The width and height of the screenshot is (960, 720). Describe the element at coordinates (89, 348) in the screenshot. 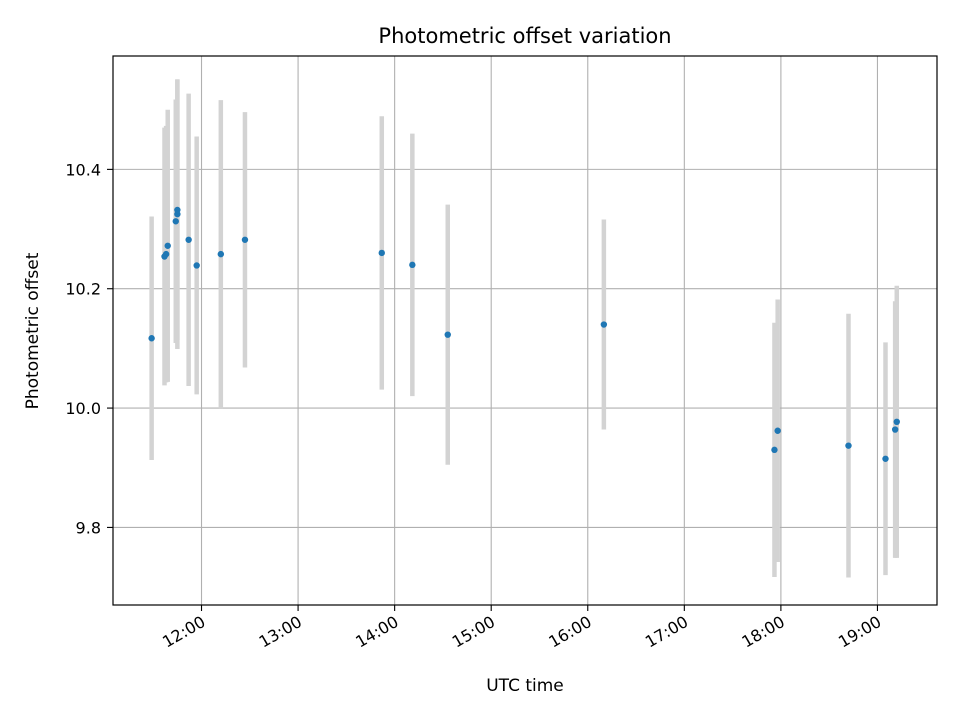

I see `y-axis-ticks: 9.8 10.0 10.2 10.4` at that location.